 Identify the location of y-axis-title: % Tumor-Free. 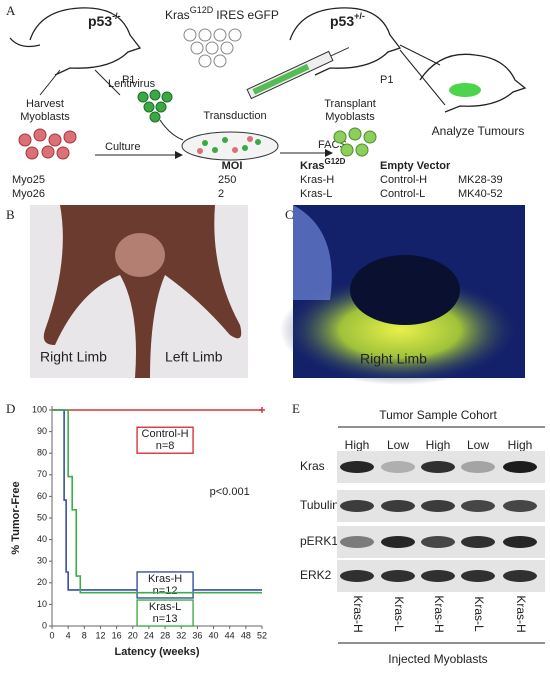
(16, 517).